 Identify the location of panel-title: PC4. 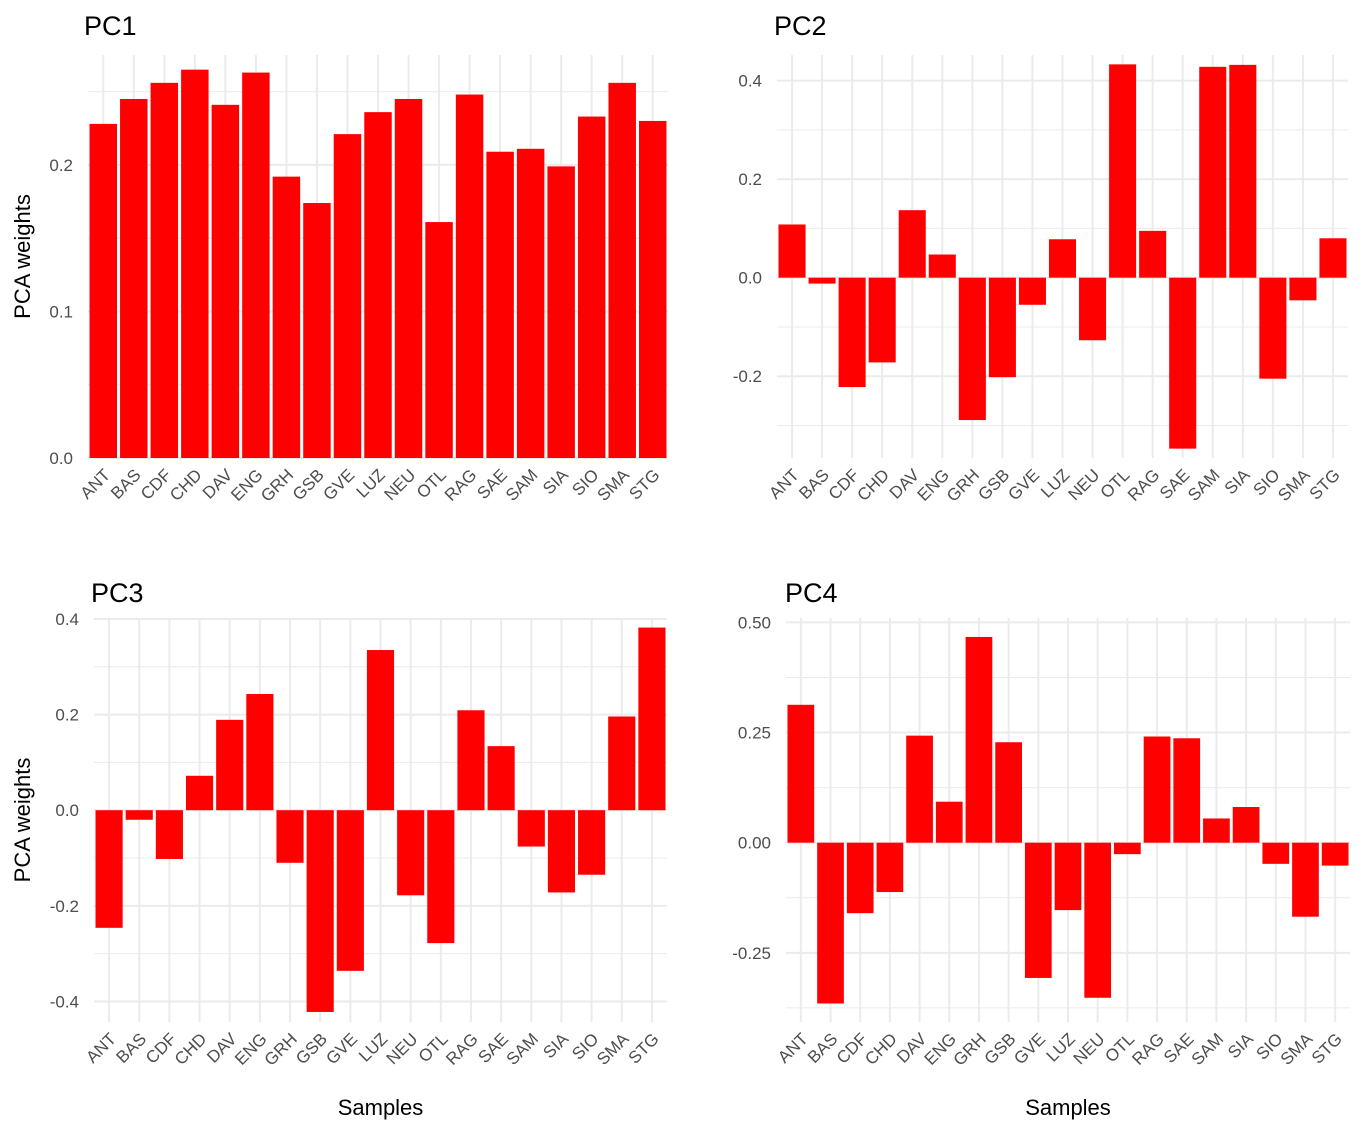
(811, 593).